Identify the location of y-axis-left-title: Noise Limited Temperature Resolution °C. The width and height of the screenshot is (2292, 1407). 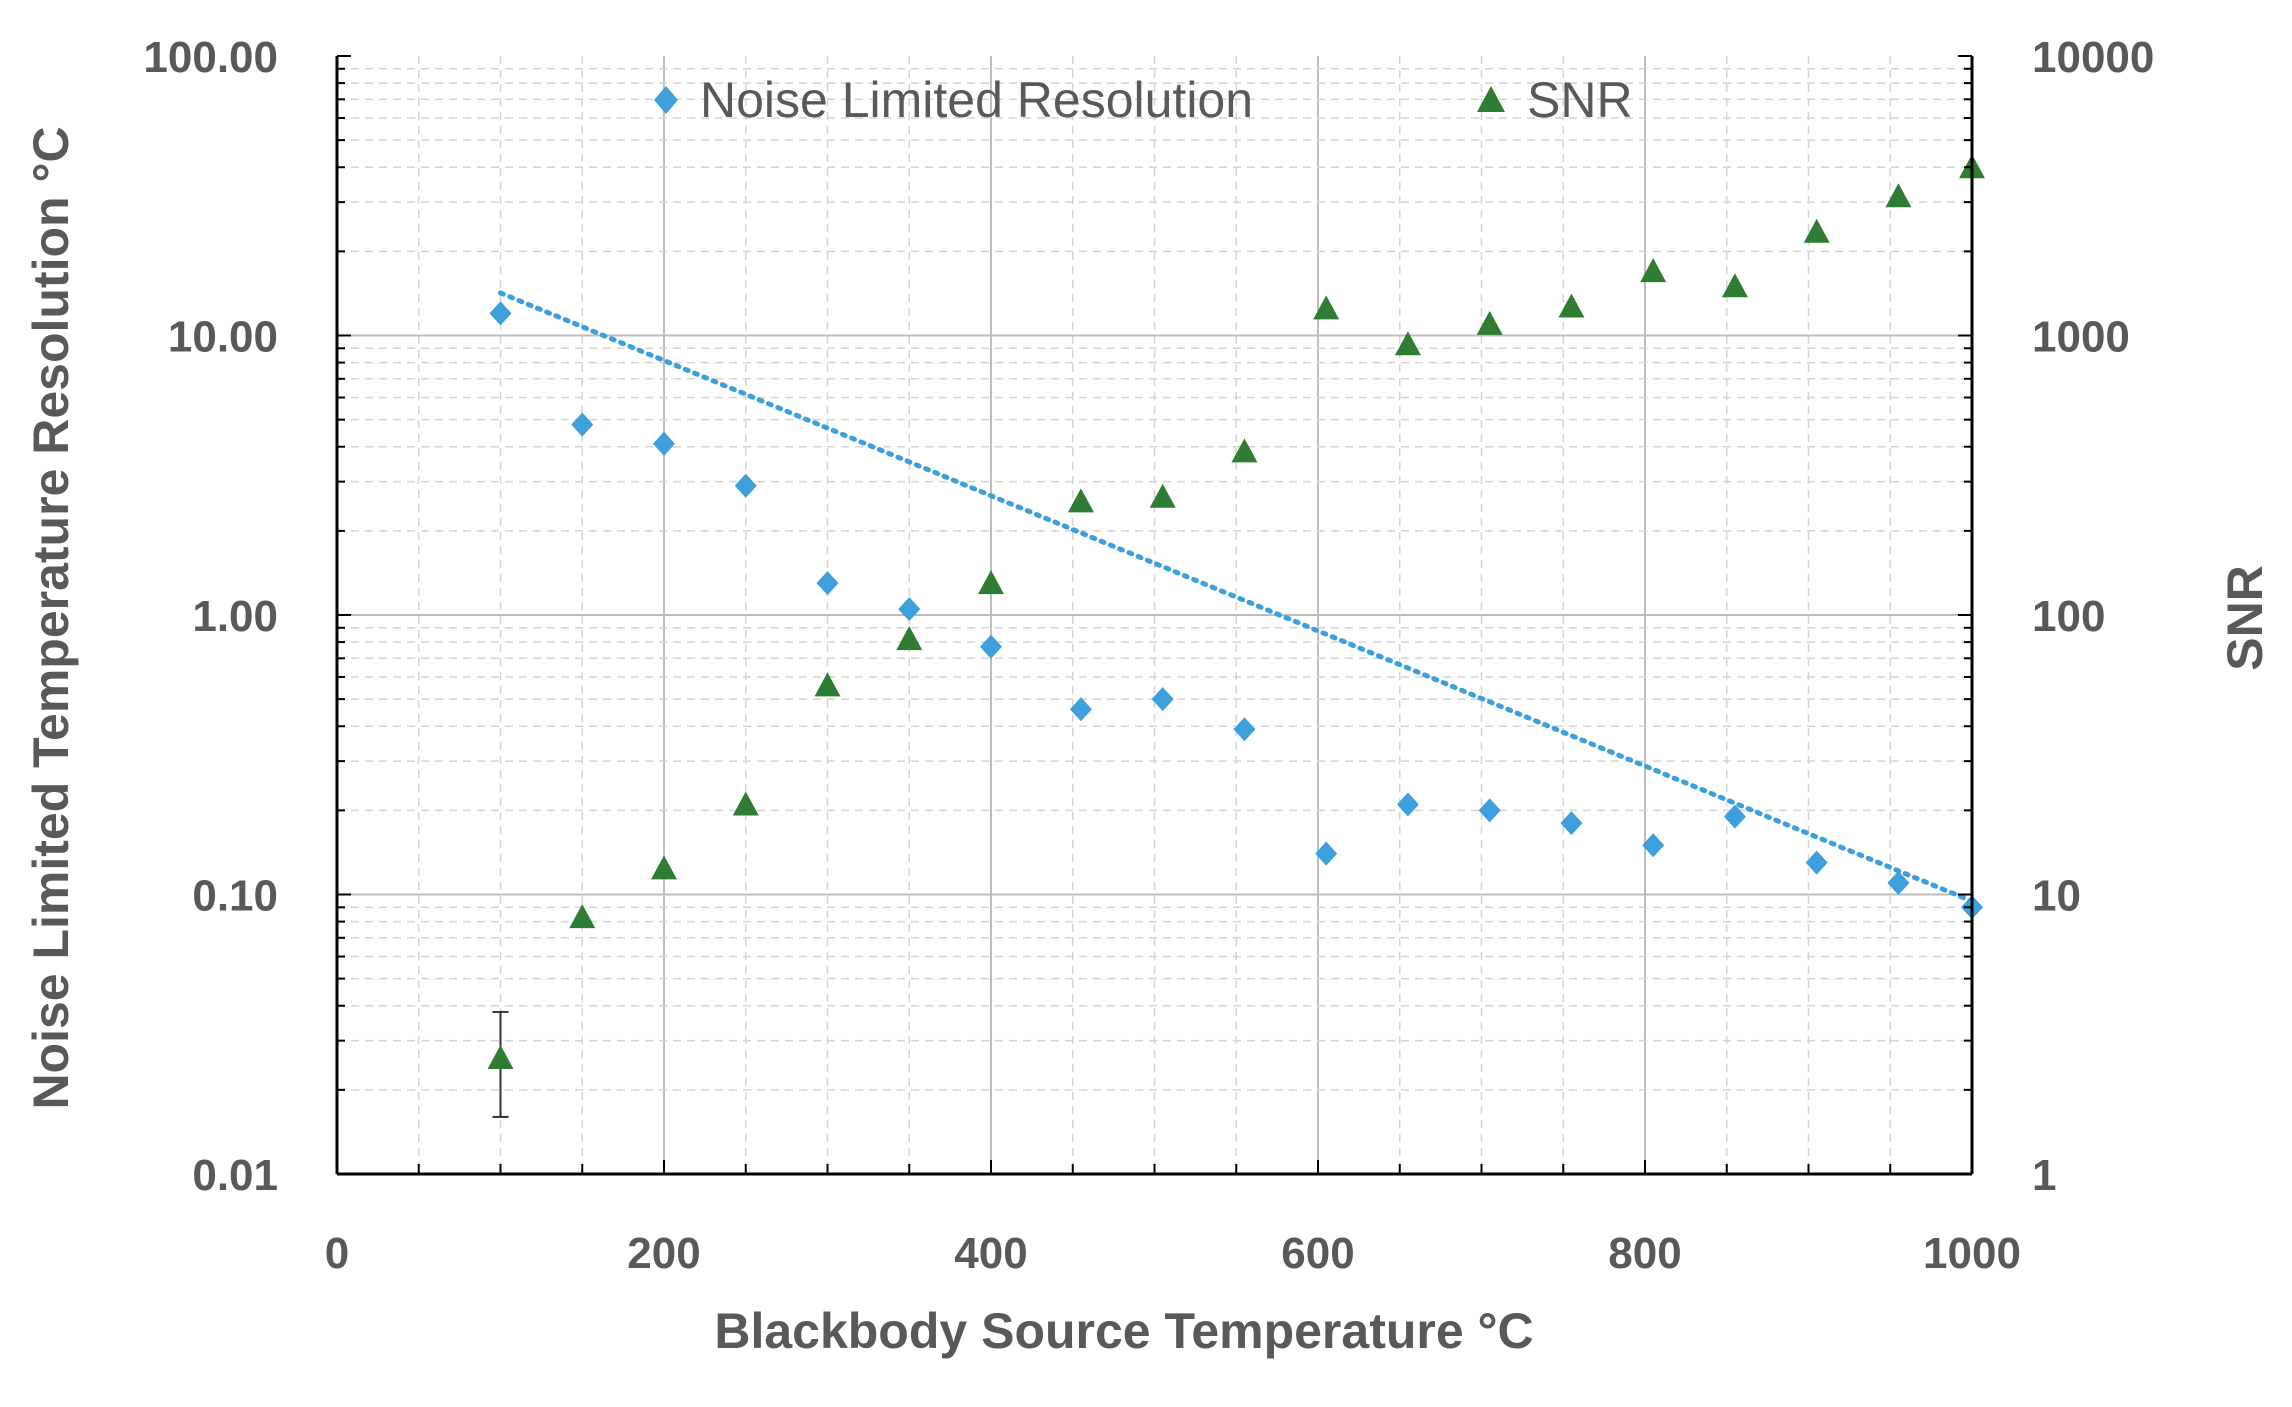
(51, 617).